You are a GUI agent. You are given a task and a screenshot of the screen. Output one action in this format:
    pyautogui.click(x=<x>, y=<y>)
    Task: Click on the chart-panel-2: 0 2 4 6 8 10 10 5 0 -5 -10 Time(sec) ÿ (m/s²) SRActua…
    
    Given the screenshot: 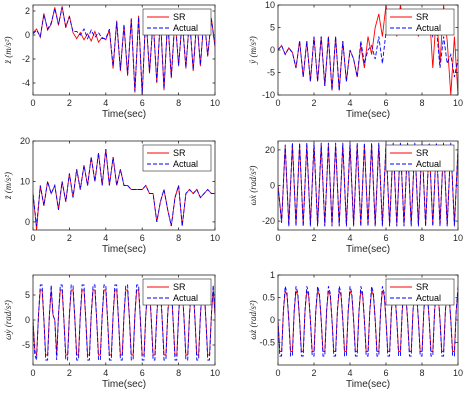 What is the action you would take?
    pyautogui.click(x=355, y=60)
    